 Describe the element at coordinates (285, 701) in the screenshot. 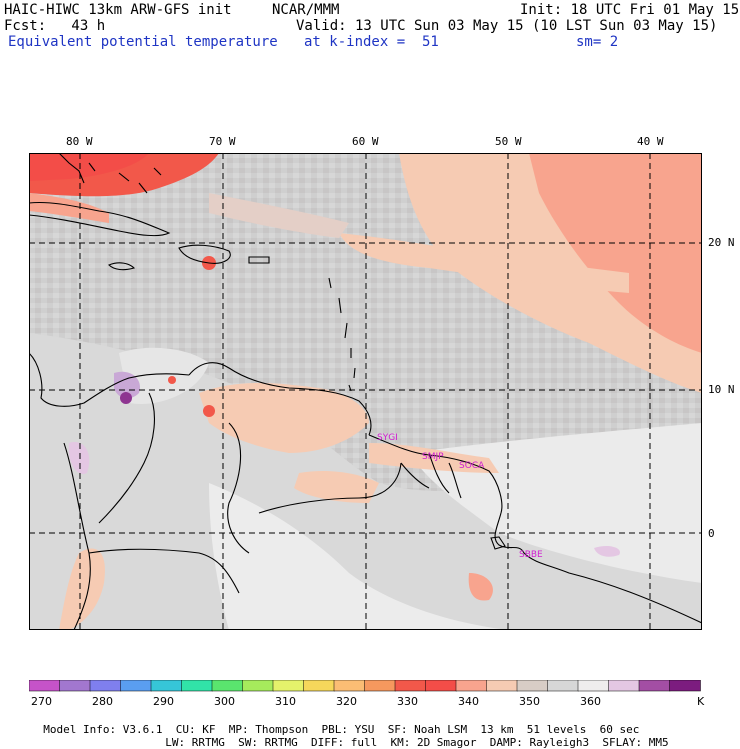

I see `colorbar-tick-label: 310` at that location.